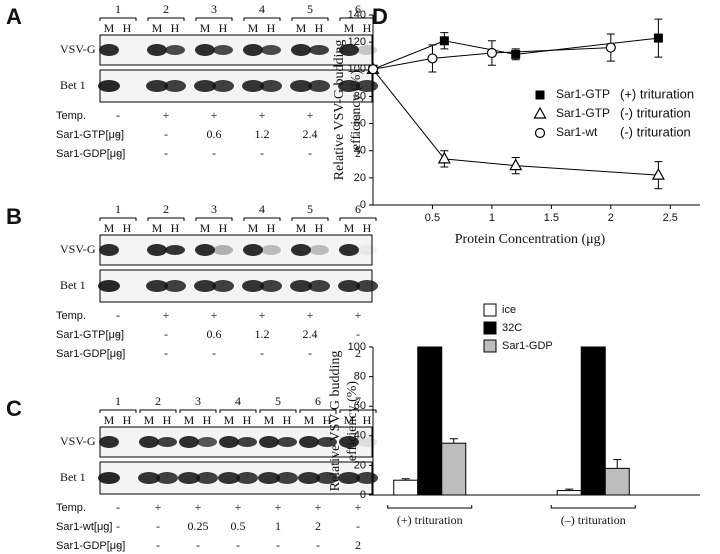 The width and height of the screenshot is (720, 554). I want to click on row-label: Bet 1, so click(73, 285).